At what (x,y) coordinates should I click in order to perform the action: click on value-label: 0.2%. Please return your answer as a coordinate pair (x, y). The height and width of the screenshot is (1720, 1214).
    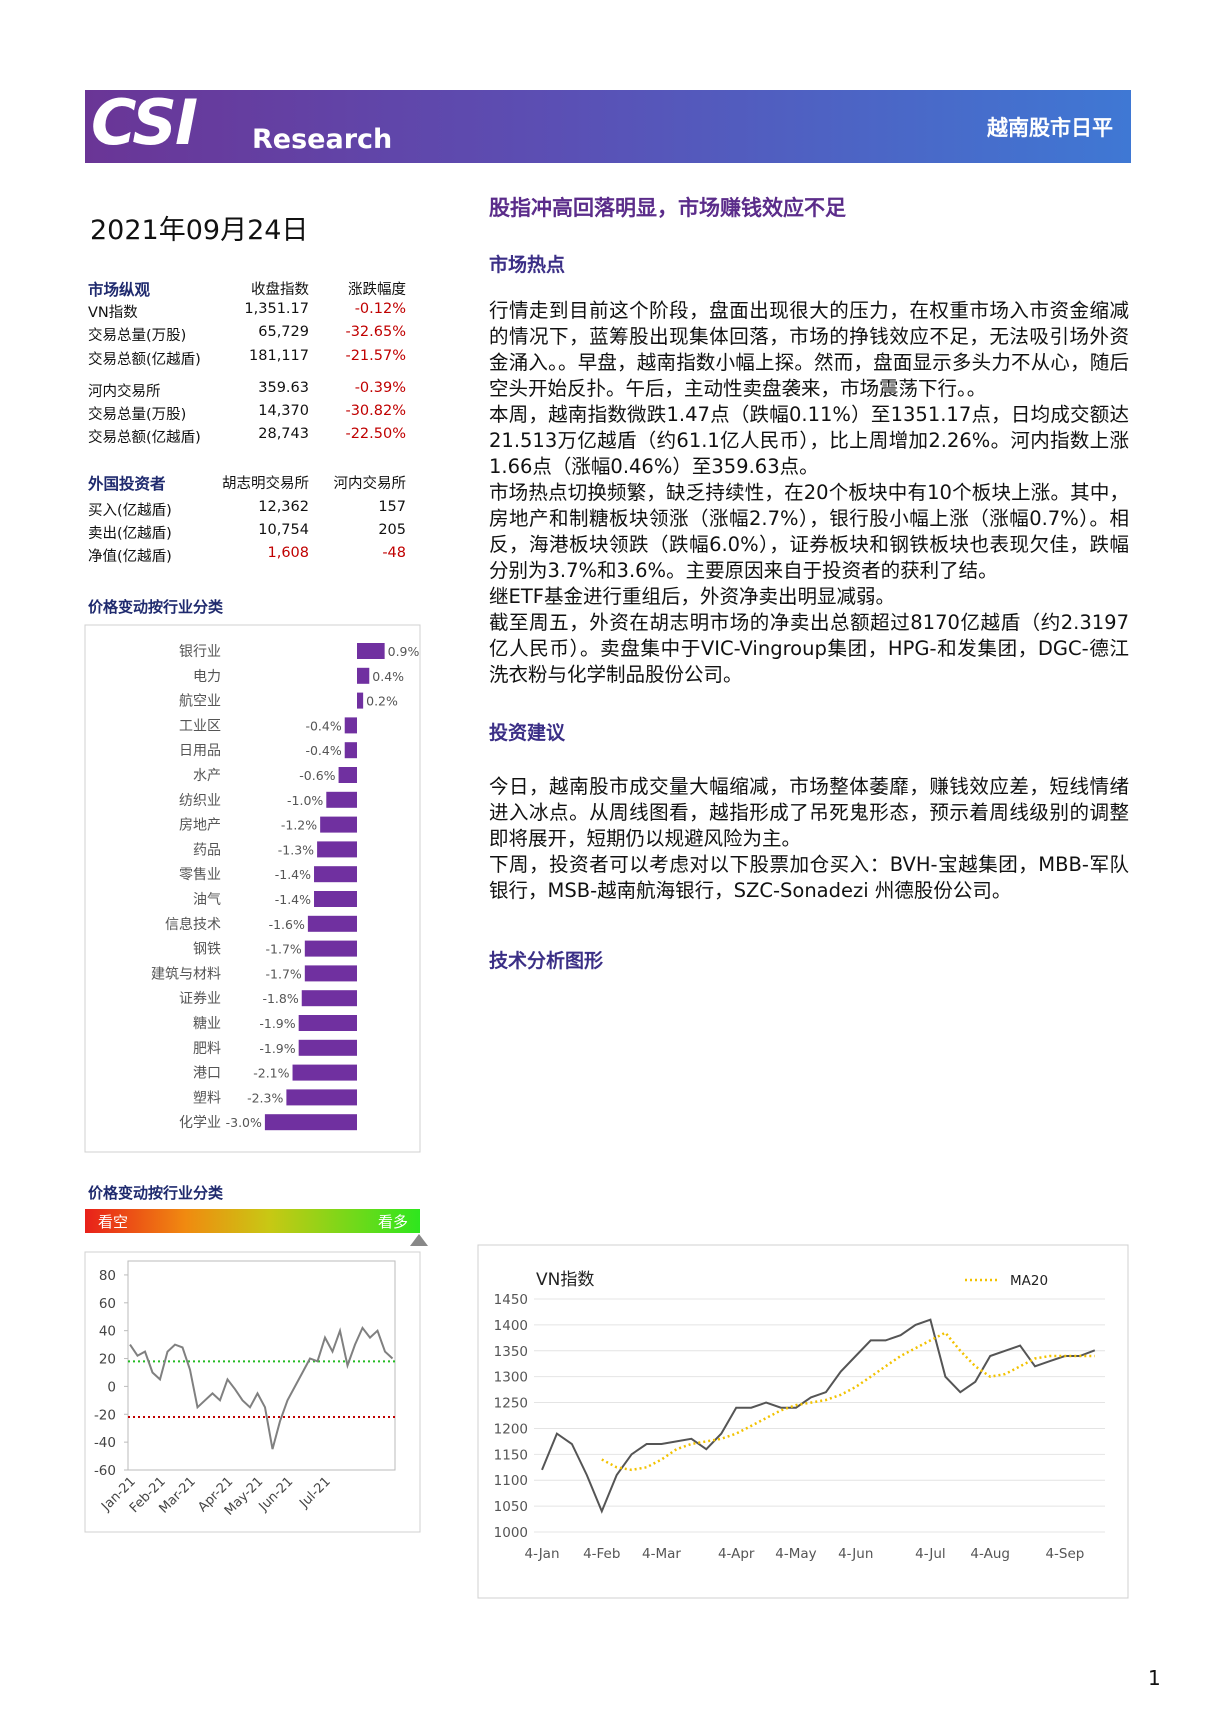
    Looking at the image, I should click on (382, 701).